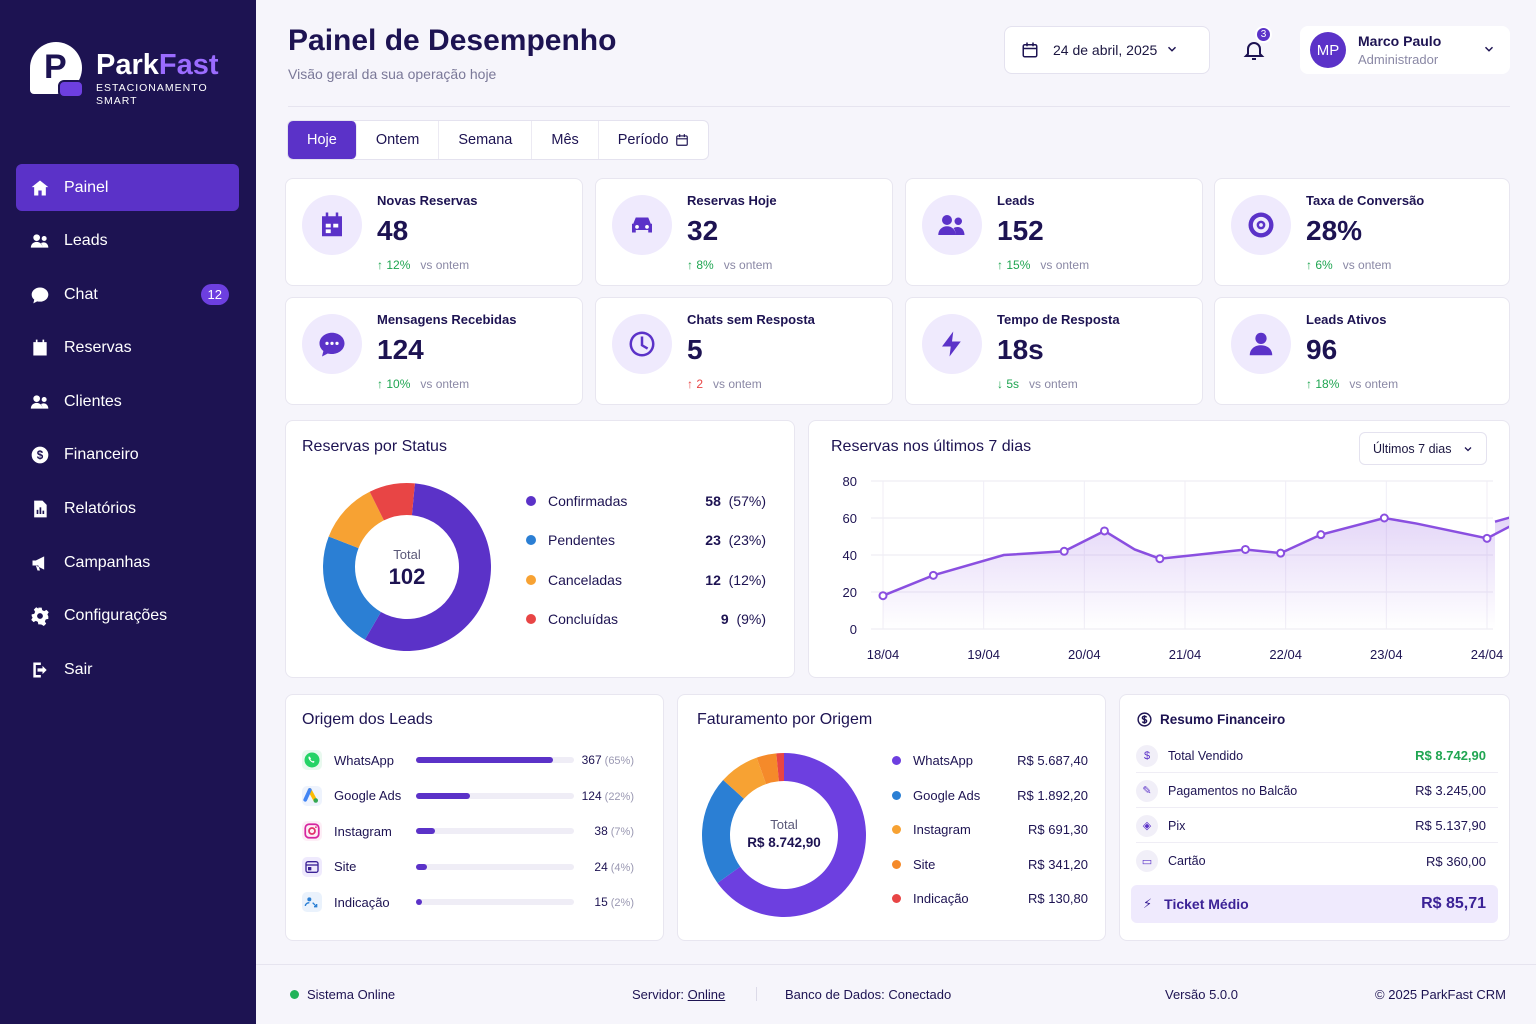 The image size is (1536, 1024). What do you see at coordinates (312, 795) in the screenshot?
I see `google-ads-icon` at bounding box center [312, 795].